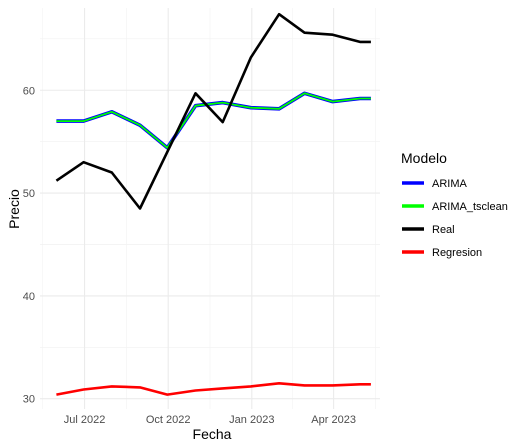  Describe the element at coordinates (251, 420) in the screenshot. I see `x-tick-label: Jan 2023` at that location.